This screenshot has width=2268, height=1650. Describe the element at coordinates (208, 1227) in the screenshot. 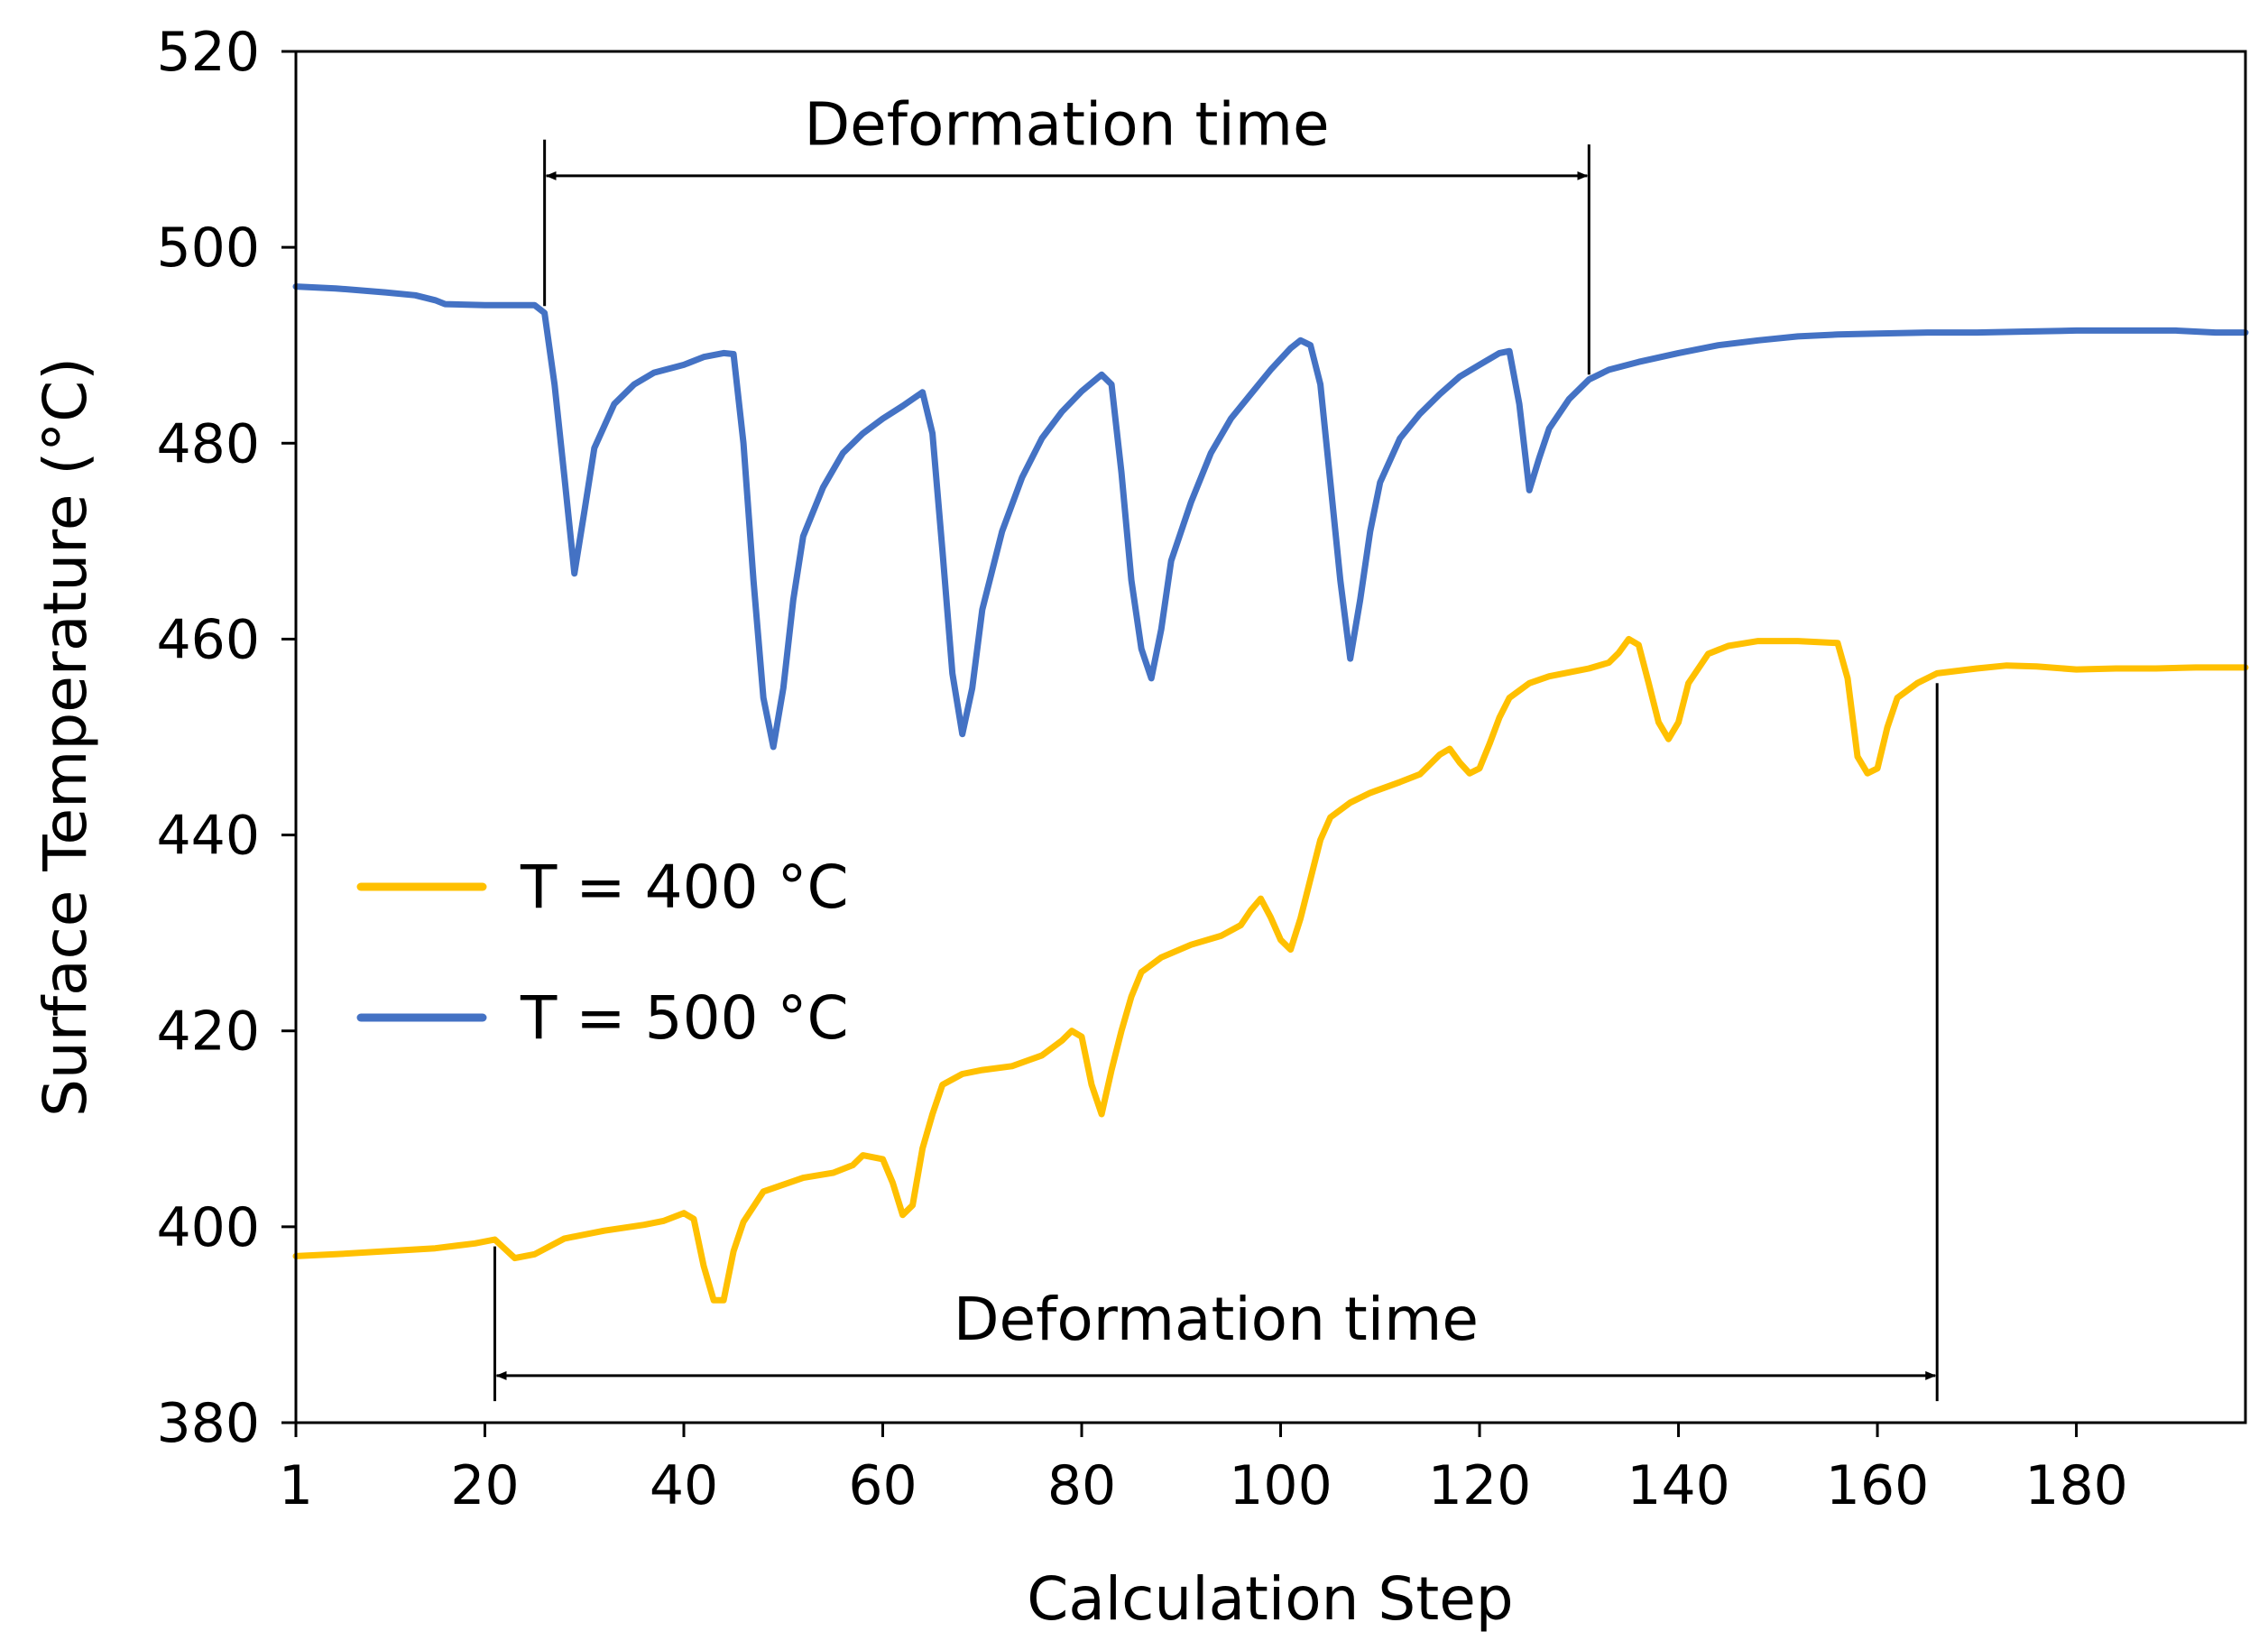

I see `y-tick-label-1: 400` at that location.